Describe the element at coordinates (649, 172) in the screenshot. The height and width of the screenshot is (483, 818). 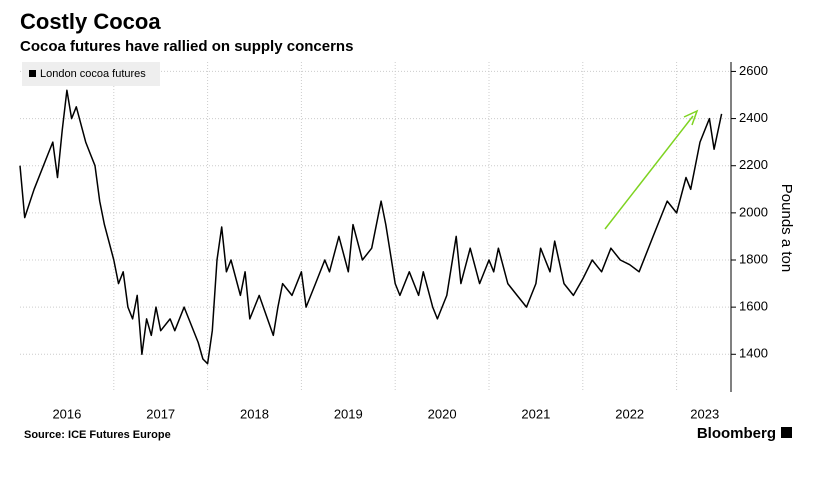
I see `annotation-arrow` at that location.